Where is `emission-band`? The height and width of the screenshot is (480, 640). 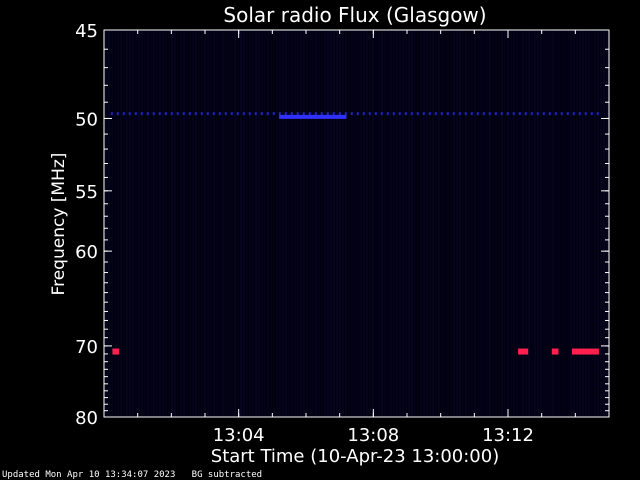 emission-band is located at coordinates (313, 116).